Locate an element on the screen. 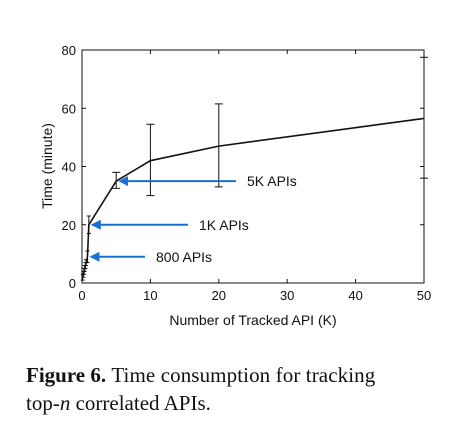 The height and width of the screenshot is (439, 474). annotation-label: 800 APIs is located at coordinates (184, 257).